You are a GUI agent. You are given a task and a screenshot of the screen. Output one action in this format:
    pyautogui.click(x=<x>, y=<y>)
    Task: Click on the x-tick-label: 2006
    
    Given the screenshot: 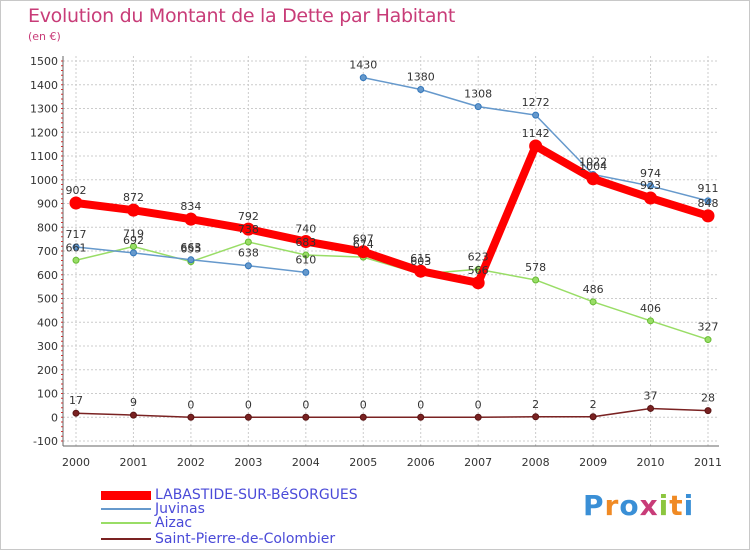 What is the action you would take?
    pyautogui.click(x=421, y=462)
    